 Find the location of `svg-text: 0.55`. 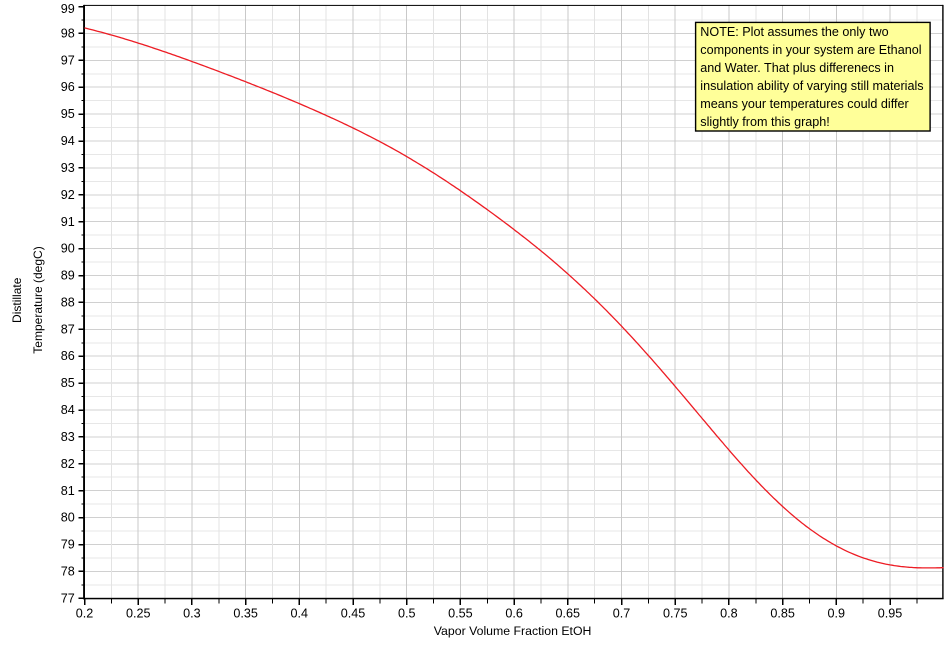

svg-text: 0.55 is located at coordinates (460, 613).